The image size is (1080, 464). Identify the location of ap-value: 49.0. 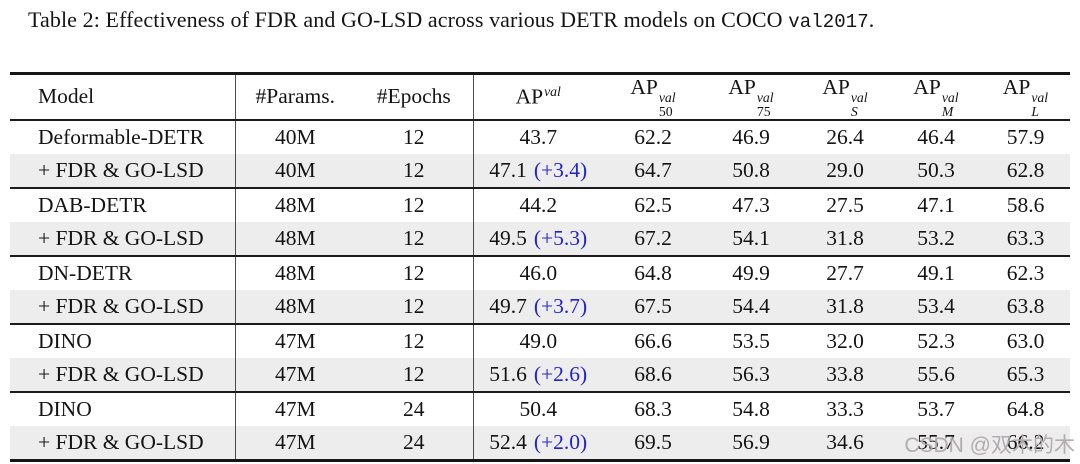
(538, 340).